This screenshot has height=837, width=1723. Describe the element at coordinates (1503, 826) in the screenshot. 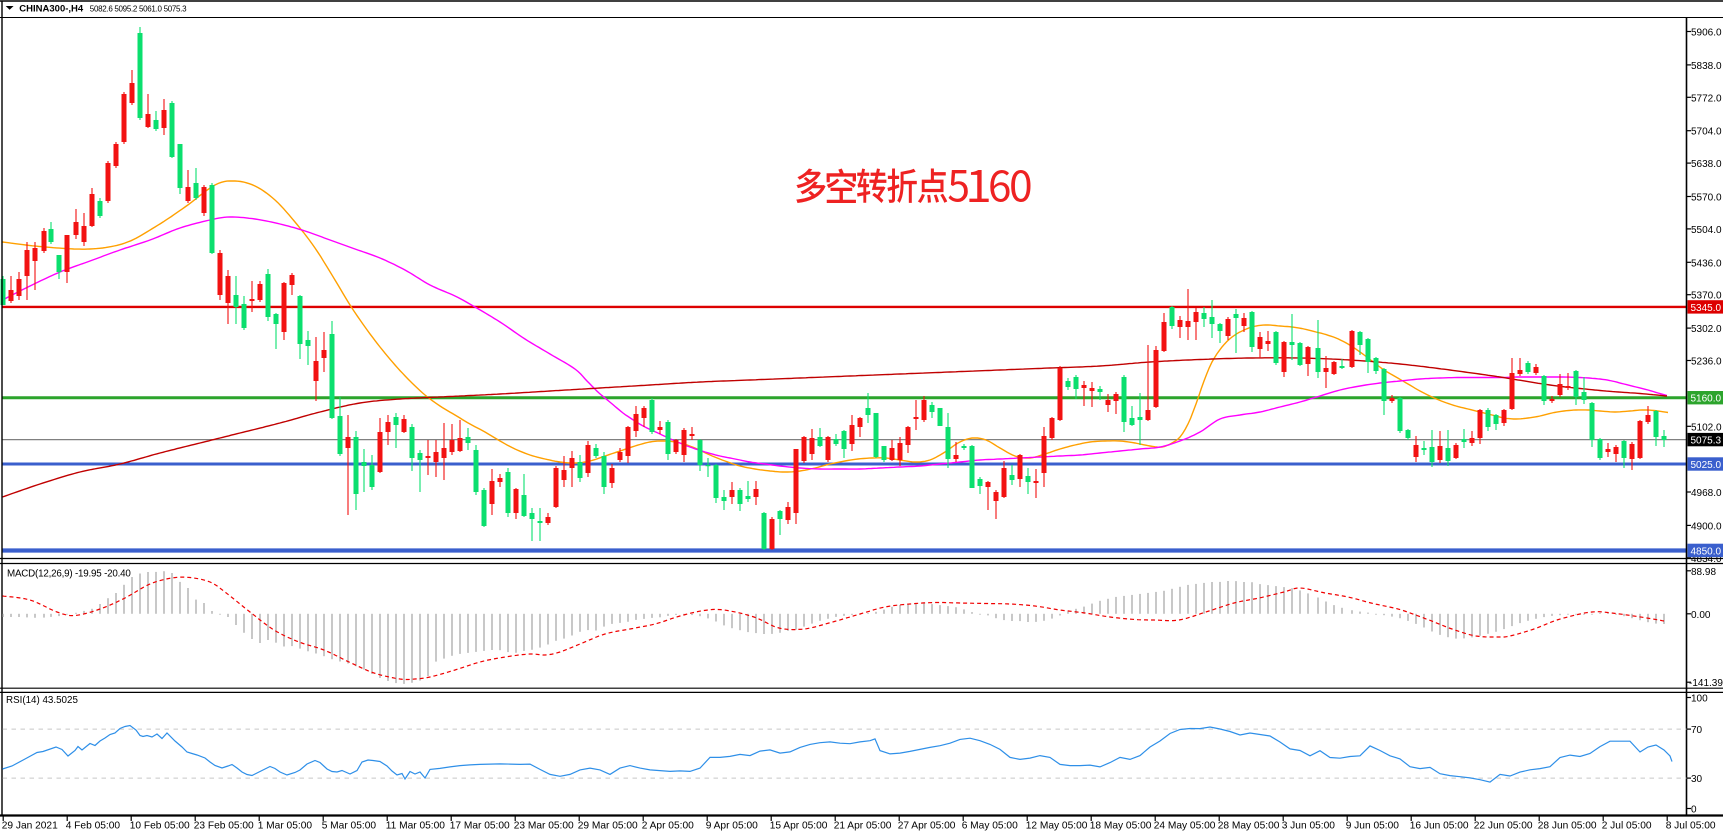

I see `svg-text: 22 Jun 05:00` at that location.